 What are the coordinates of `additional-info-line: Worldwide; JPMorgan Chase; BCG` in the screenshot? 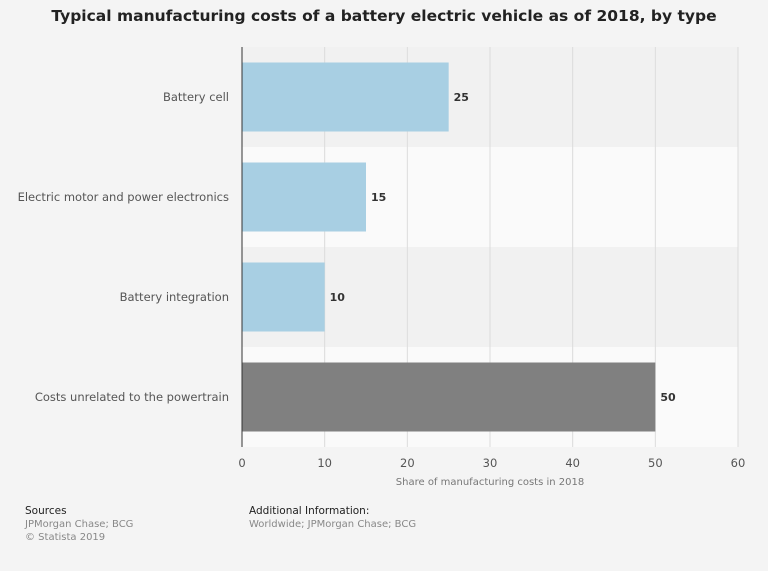 It's located at (333, 524).